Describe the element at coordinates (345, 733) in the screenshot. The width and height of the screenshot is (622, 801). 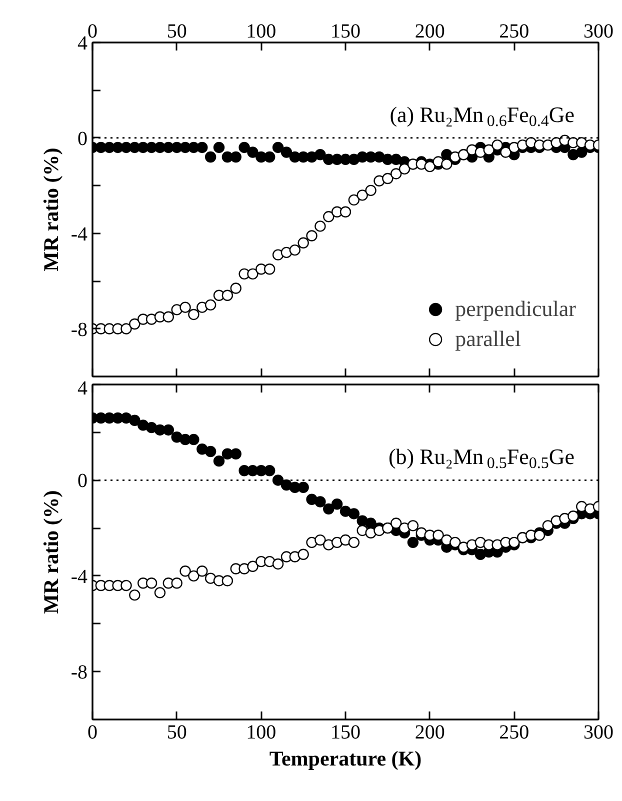
I see `x-tick-label: 150` at that location.